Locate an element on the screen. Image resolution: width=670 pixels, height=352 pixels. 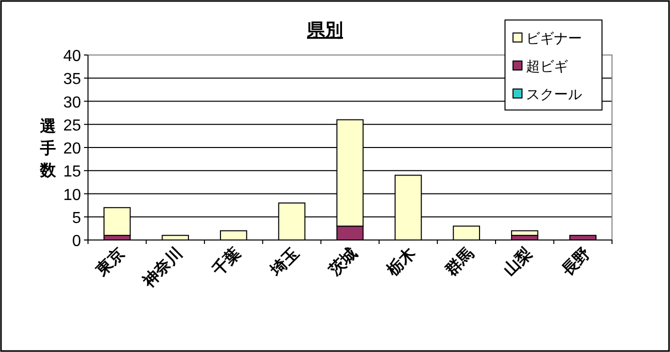
y-tick-label: 15 is located at coordinates (72, 172).